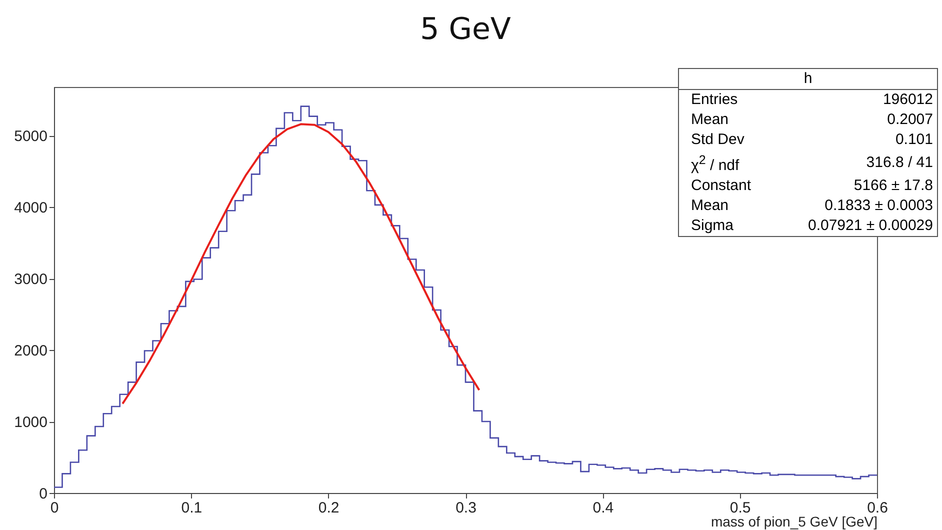  Describe the element at coordinates (715, 164) in the screenshot. I see `annotation: χ$^{2}$ / ndf` at that location.